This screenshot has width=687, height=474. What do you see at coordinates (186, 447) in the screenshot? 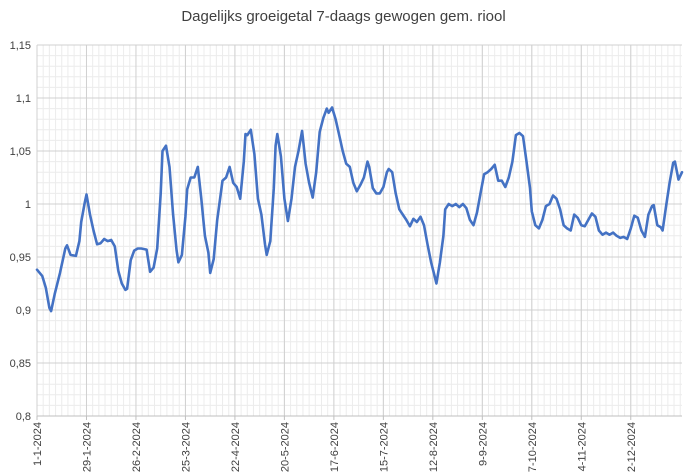
I see `x-tick-label: 25-3-2024` at bounding box center [186, 447].